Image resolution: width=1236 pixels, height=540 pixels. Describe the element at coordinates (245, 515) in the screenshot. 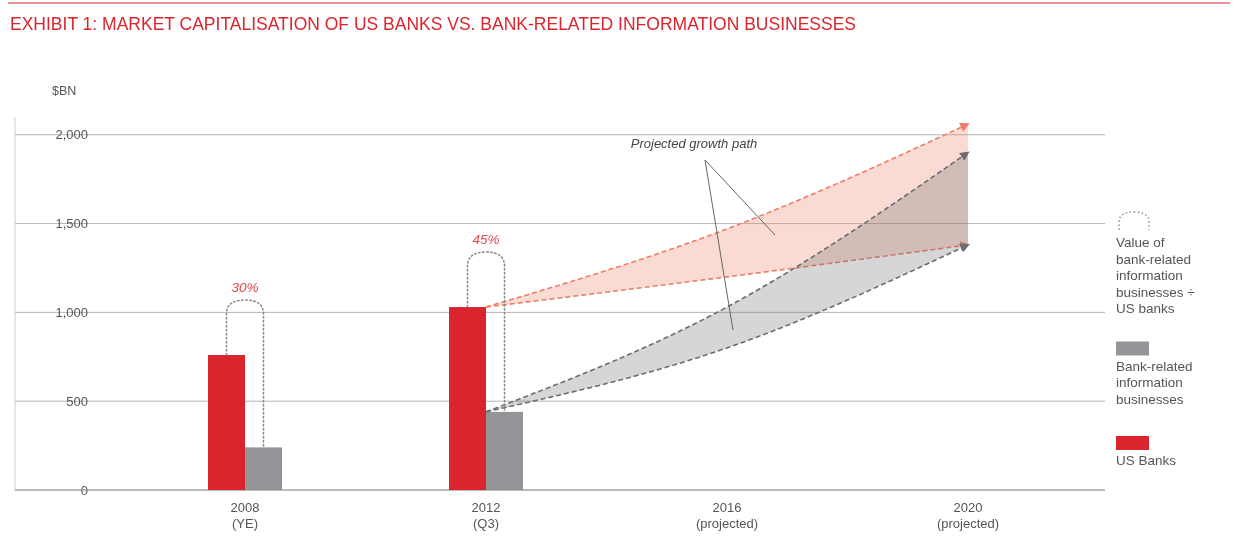

I see `x-tick-label: 2008 (YE)` at that location.